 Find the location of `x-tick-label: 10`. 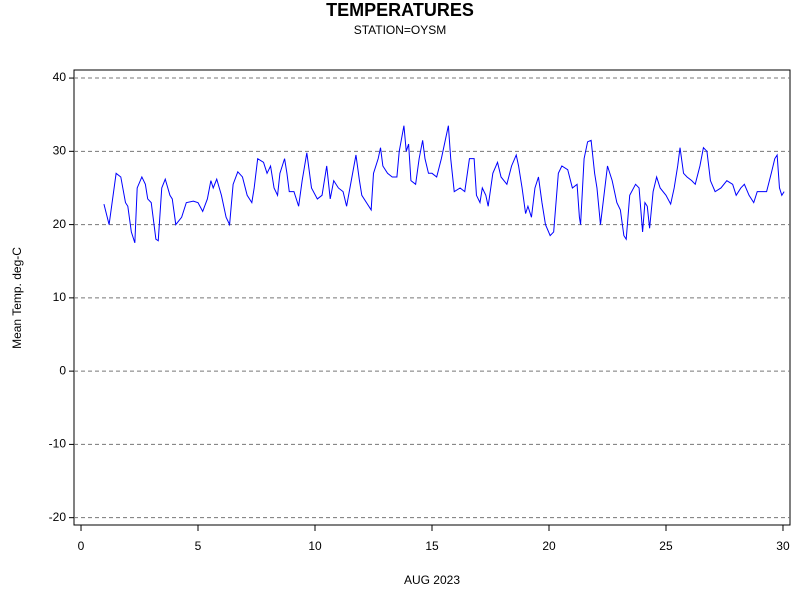

x-tick-label: 10 is located at coordinates (315, 546).